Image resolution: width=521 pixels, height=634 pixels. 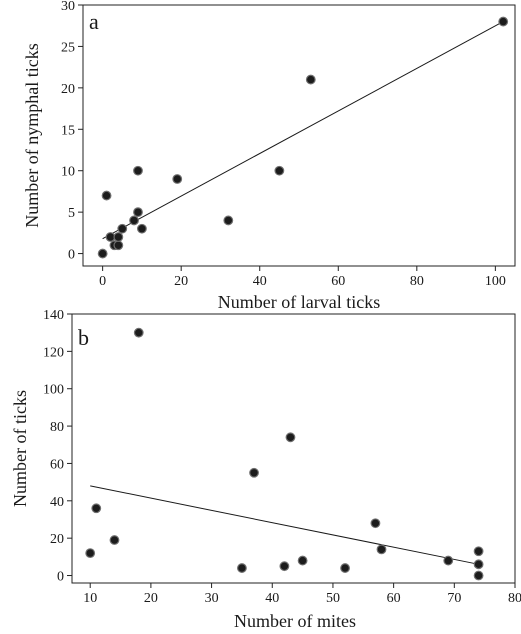 I want to click on x-tick-label-30: 30, so click(x=212, y=598).